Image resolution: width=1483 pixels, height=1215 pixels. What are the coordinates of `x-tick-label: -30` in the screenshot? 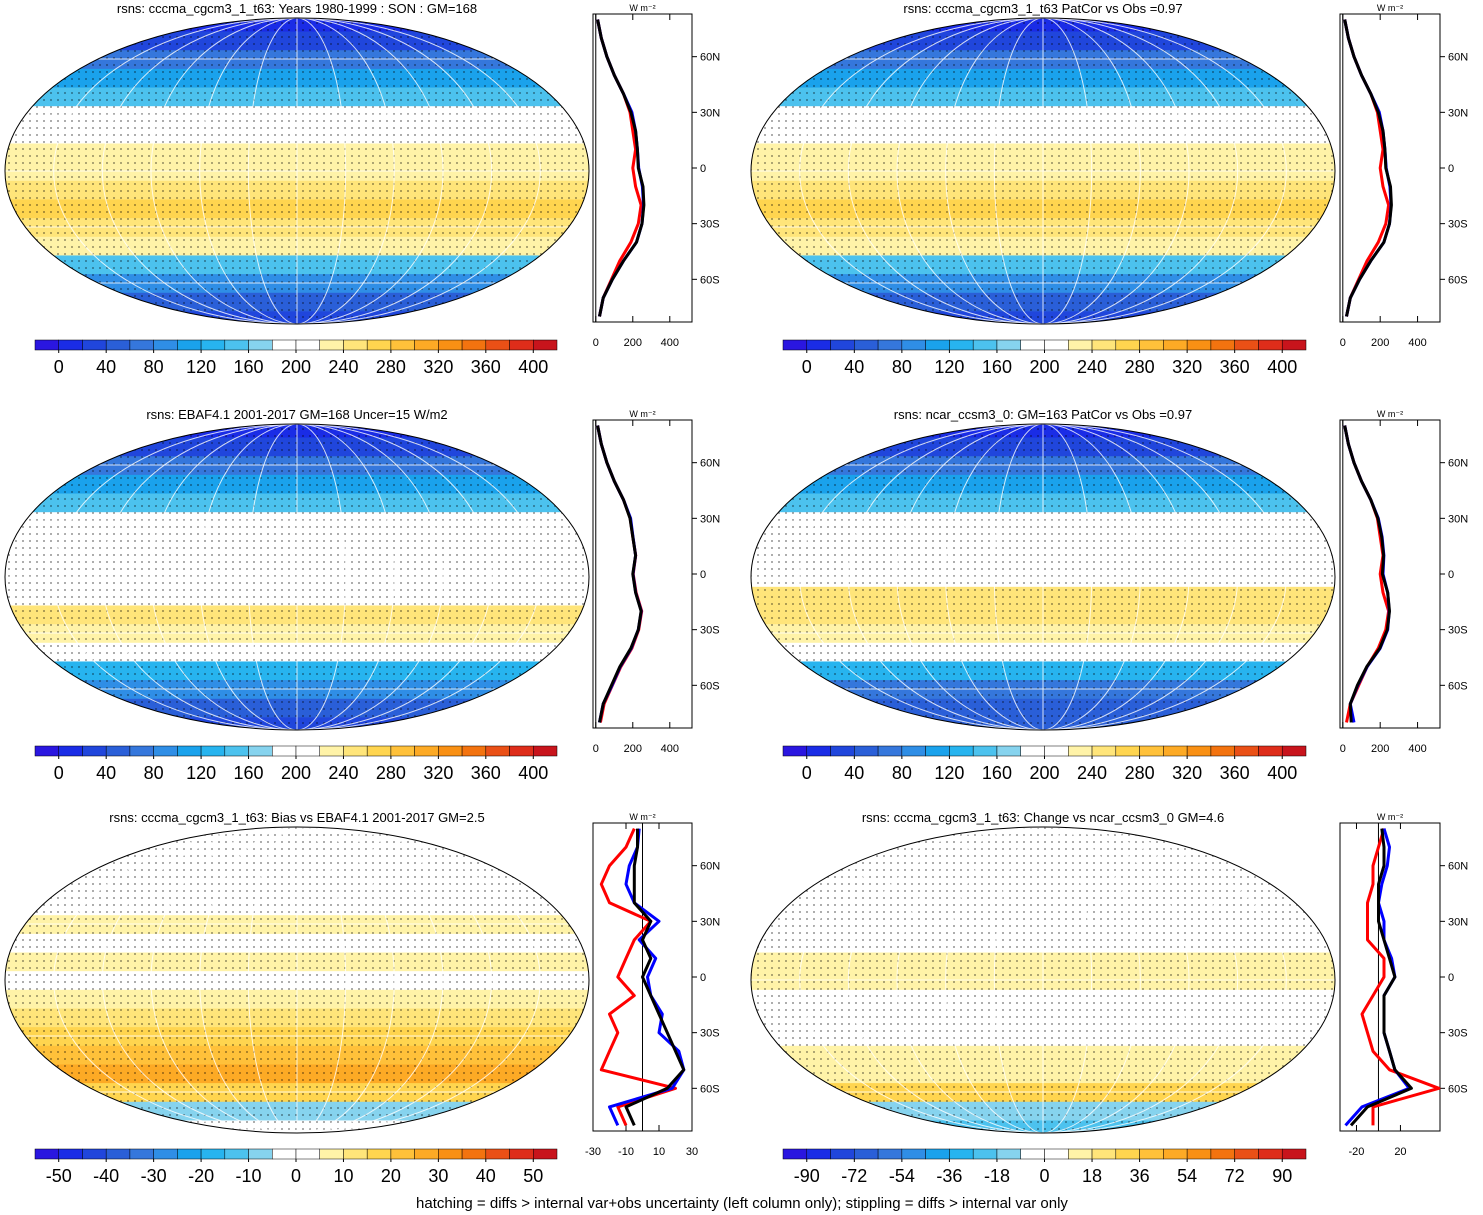 It's located at (593, 1152).